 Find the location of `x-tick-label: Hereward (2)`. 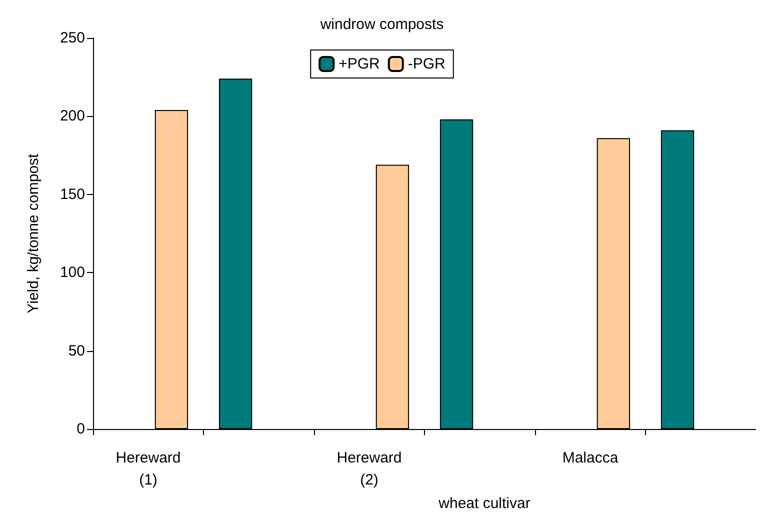

x-tick-label: Hereward (2) is located at coordinates (369, 469).